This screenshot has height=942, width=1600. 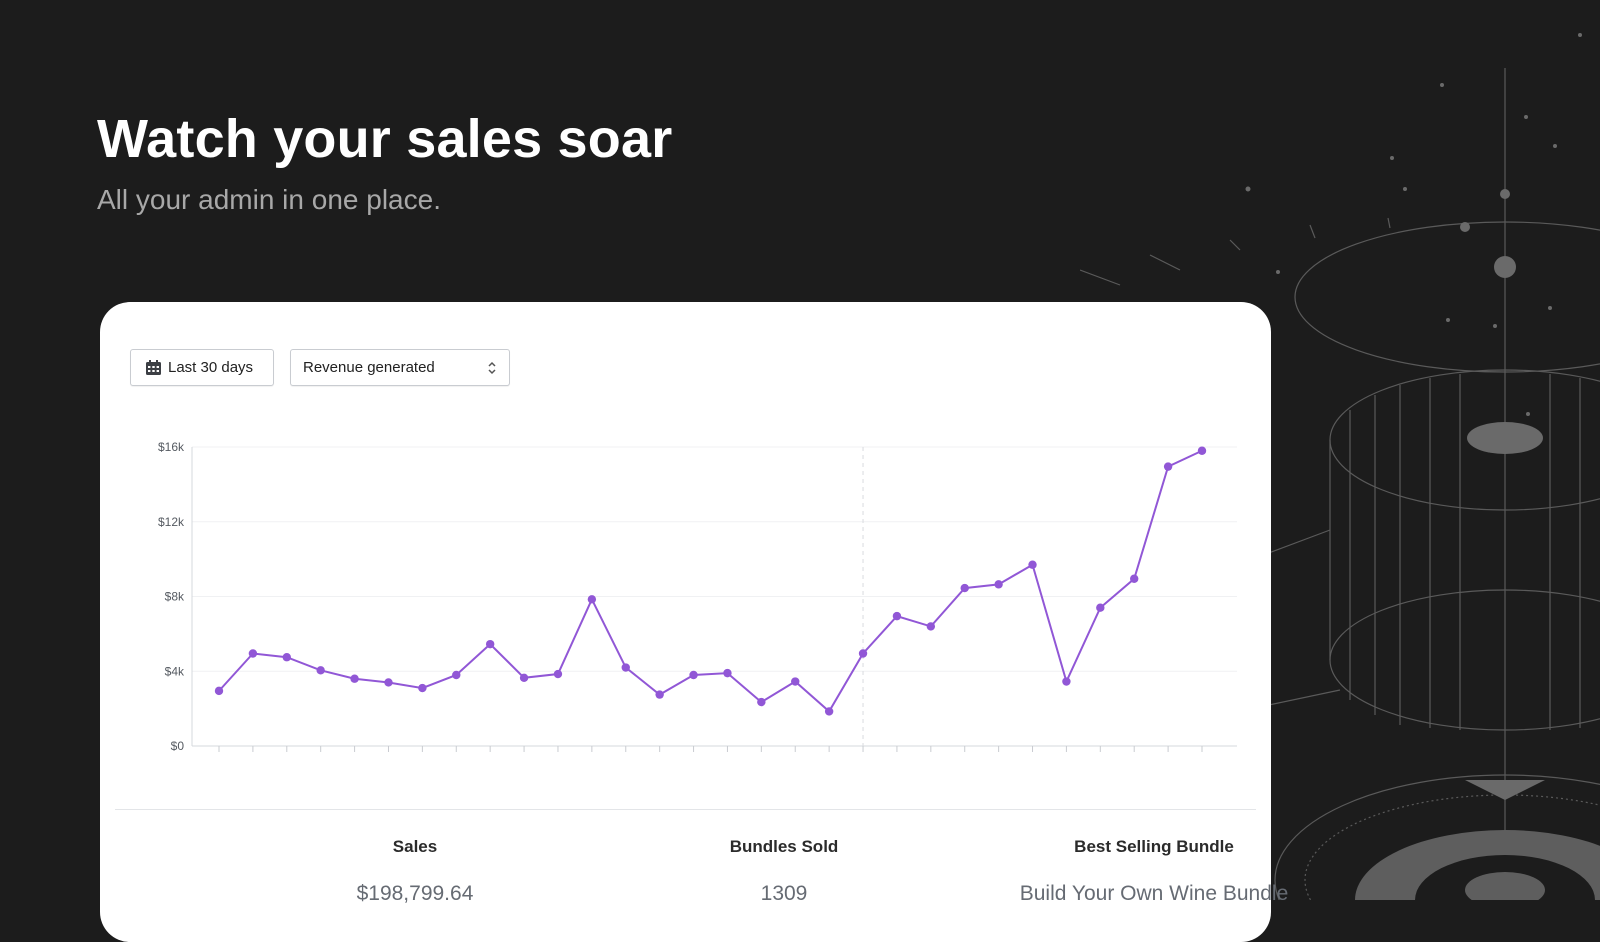 What do you see at coordinates (171, 447) in the screenshot?
I see `y-tick-label: $16k` at bounding box center [171, 447].